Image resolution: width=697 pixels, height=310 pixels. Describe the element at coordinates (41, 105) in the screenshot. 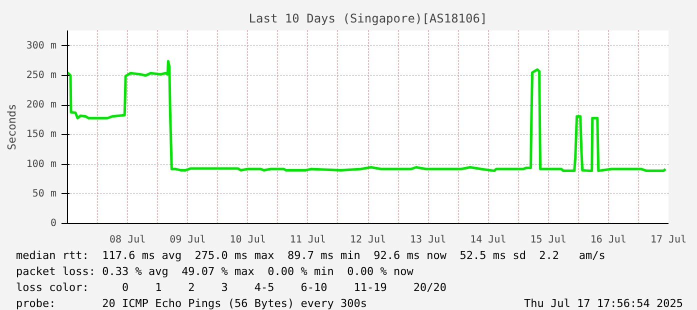

I see `y-tick-label: 200 m` at that location.